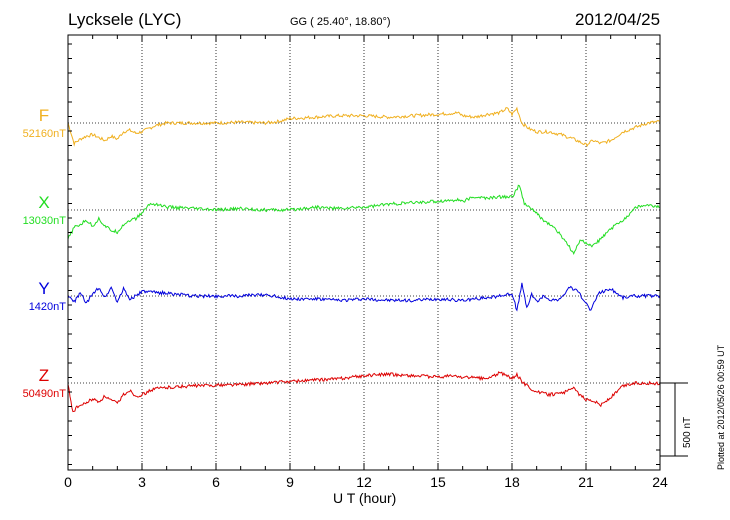  I want to click on x-tick-label: 0, so click(68, 482).